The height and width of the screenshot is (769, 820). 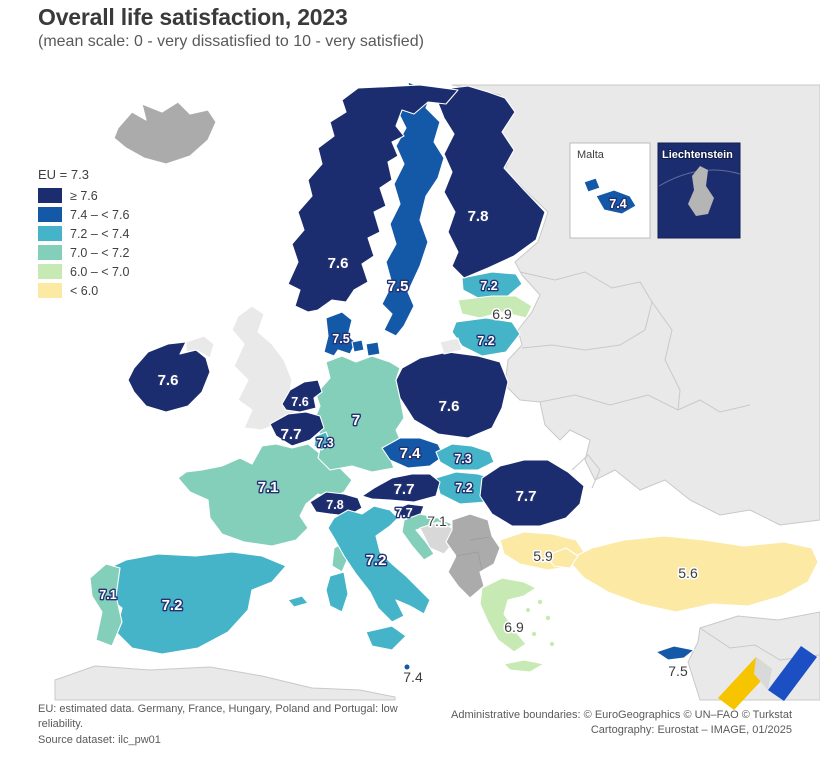 What do you see at coordinates (488, 286) in the screenshot?
I see `label-estonia: 7.2` at bounding box center [488, 286].